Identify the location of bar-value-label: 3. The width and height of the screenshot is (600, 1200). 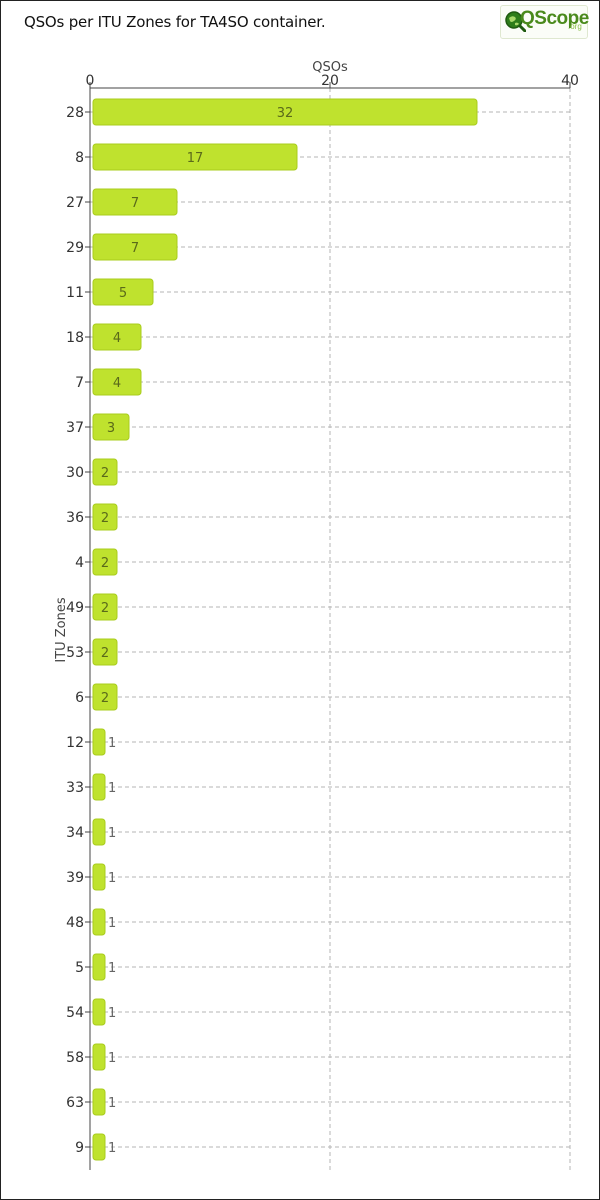
(111, 428).